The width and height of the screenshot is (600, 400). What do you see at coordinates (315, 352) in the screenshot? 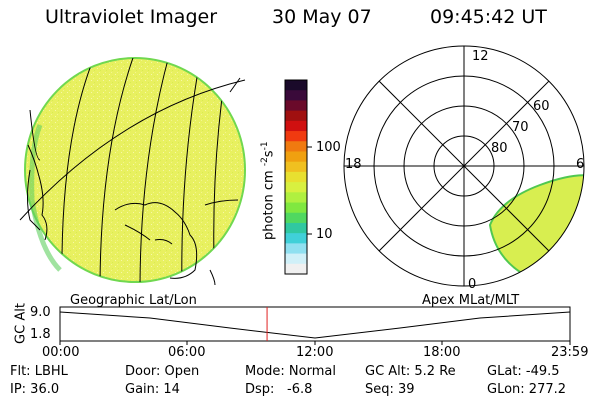
I see `timeline-xtick-1200: 12:00` at bounding box center [315, 352].